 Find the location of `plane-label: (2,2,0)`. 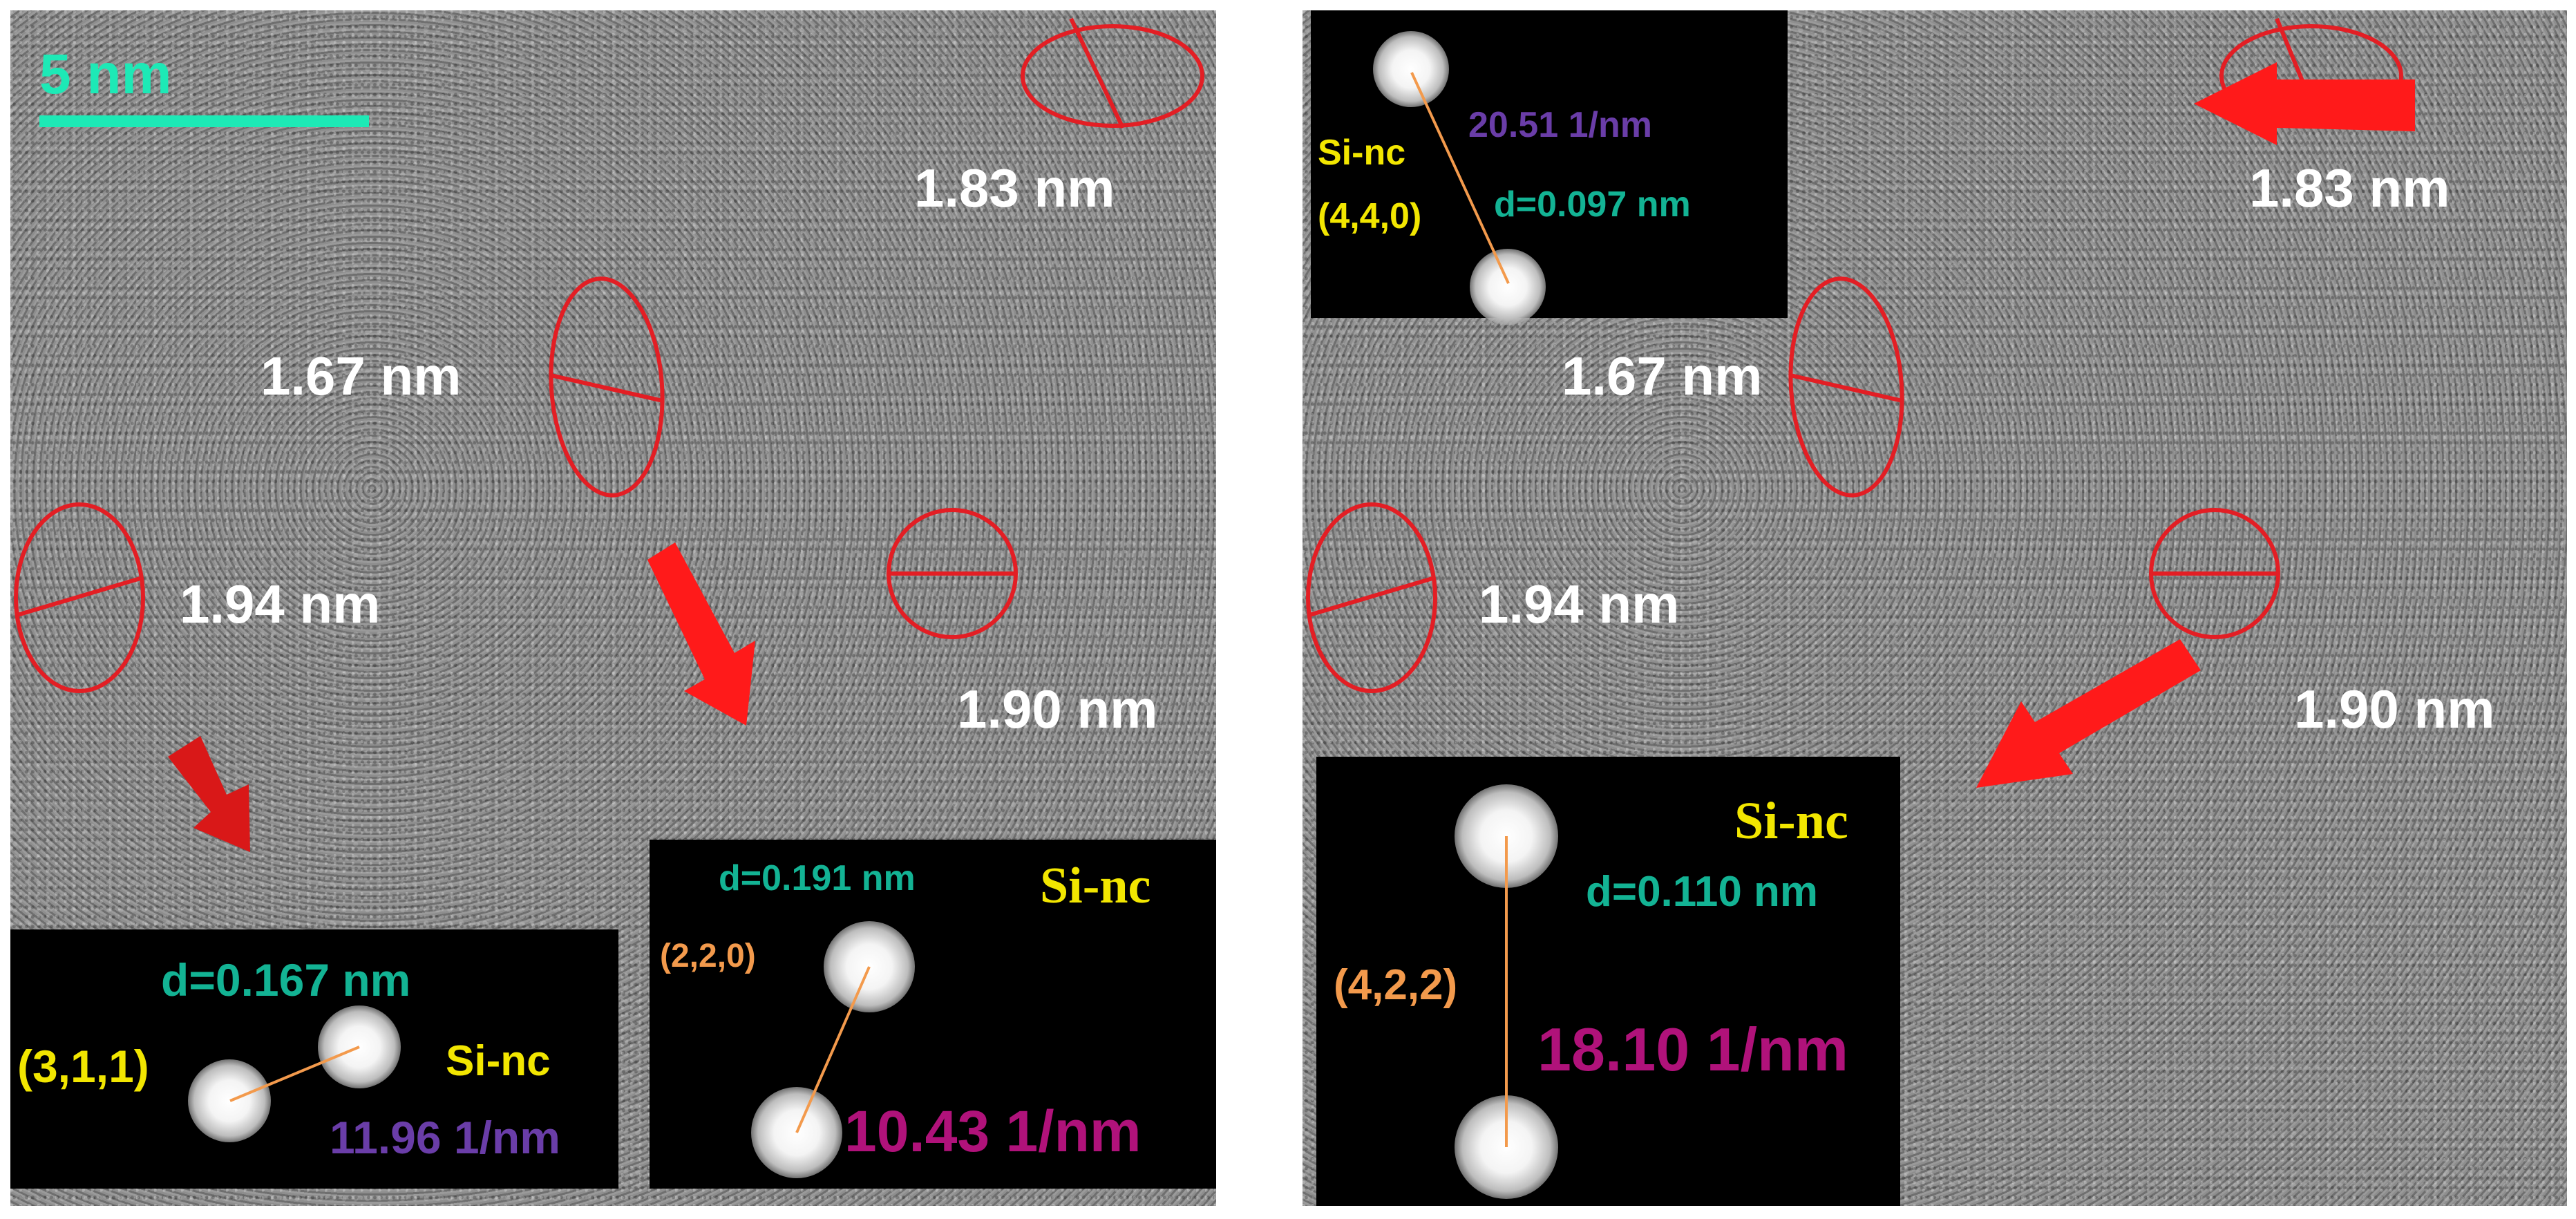

plane-label: (2,2,0) is located at coordinates (708, 956).